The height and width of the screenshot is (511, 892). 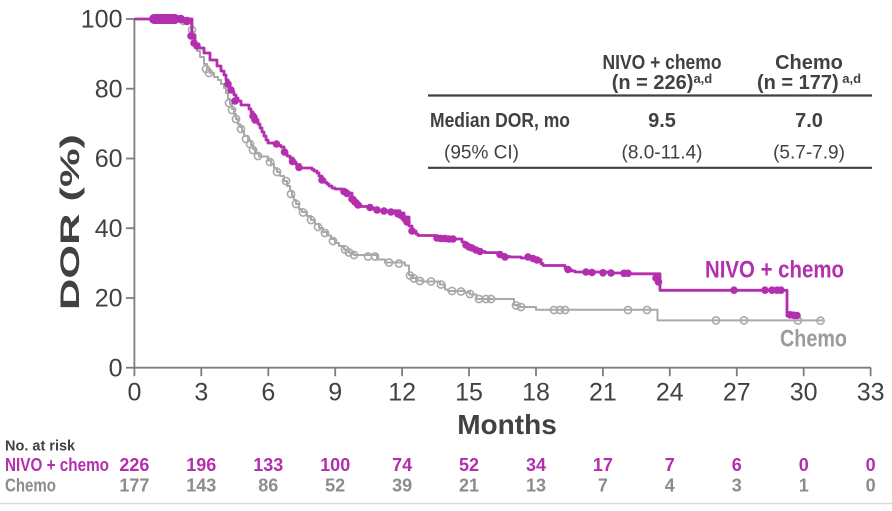 I want to click on svg-text: 30, so click(x=804, y=393).